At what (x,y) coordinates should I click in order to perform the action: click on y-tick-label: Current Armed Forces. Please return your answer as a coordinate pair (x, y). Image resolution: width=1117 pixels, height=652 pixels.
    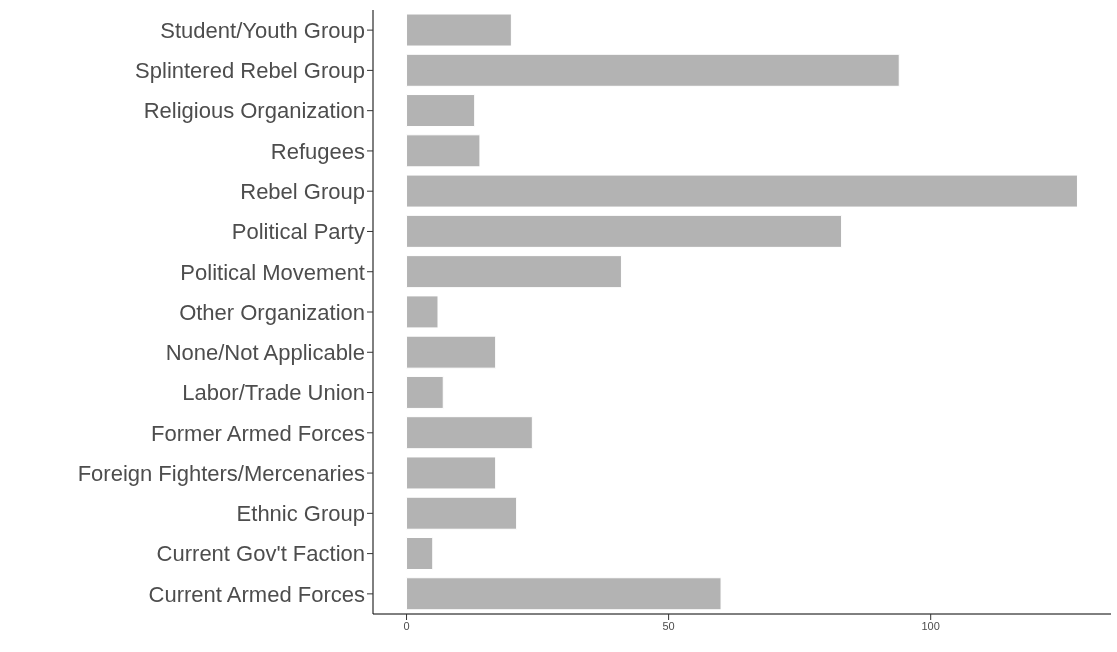
    Looking at the image, I should click on (256, 594).